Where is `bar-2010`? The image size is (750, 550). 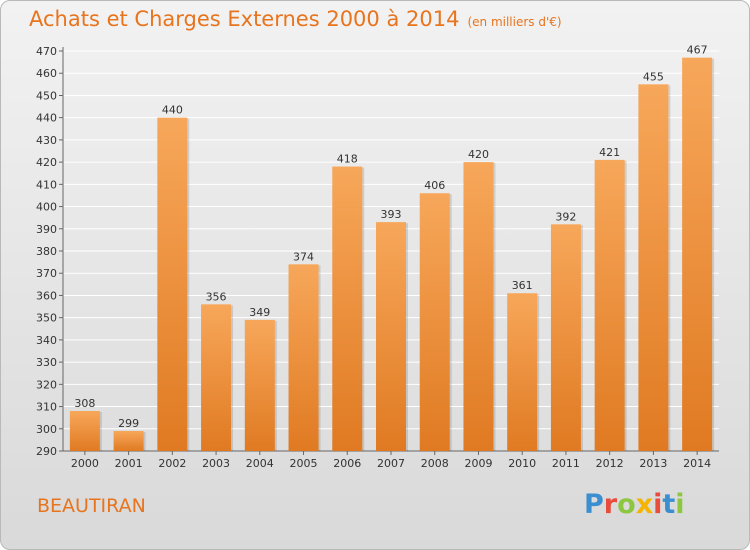
bar-2010 is located at coordinates (522, 372).